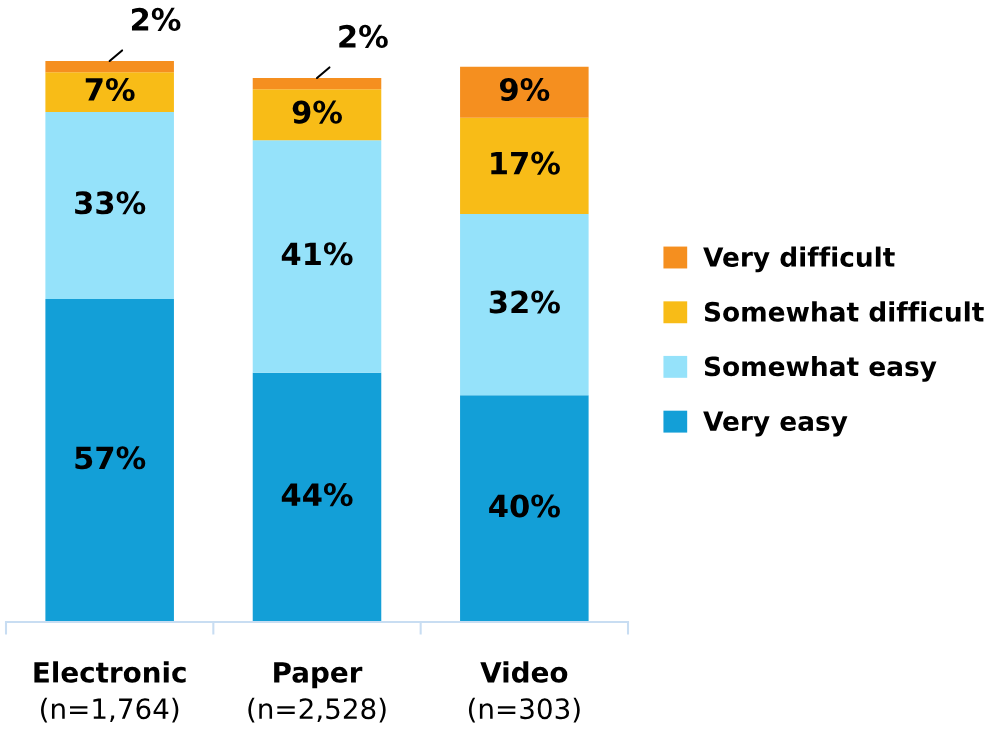 This screenshot has width=1003, height=735. I want to click on data-label: 57%, so click(110, 458).